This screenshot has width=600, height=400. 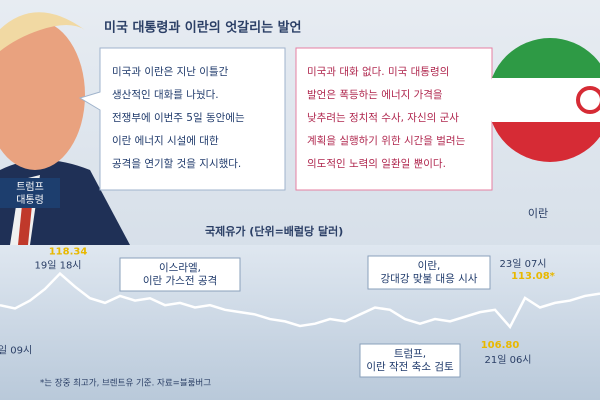 What do you see at coordinates (507, 360) in the screenshot?
I see `x-label: 21일 06시` at bounding box center [507, 360].